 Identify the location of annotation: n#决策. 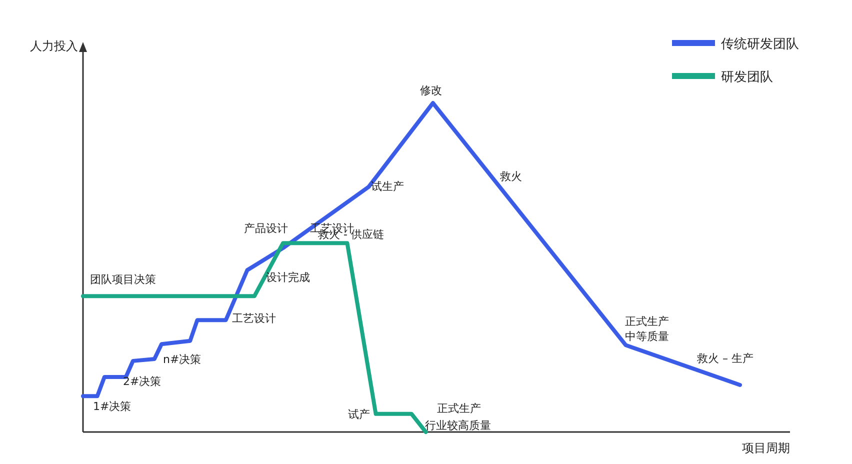
(182, 359).